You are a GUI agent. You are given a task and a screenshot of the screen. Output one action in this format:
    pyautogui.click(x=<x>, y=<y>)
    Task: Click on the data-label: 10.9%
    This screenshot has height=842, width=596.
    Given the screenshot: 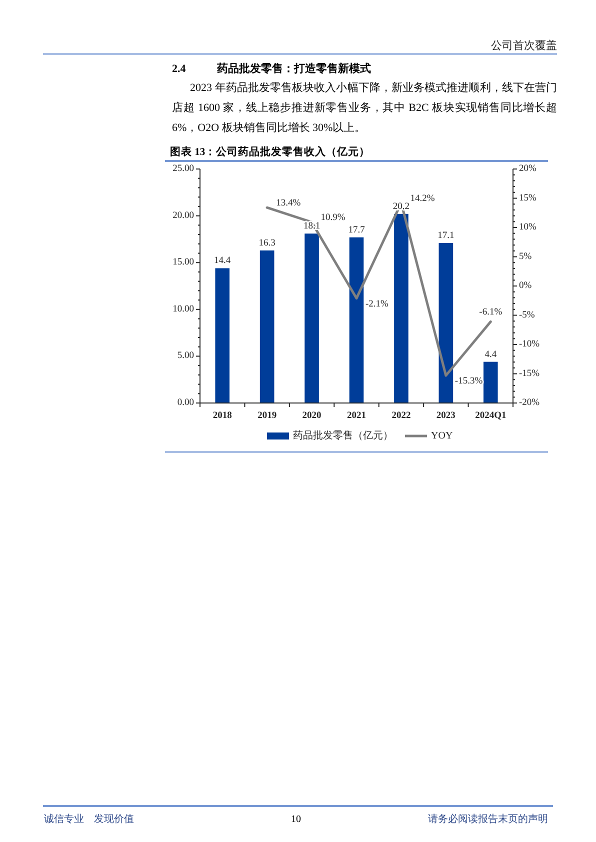 What is the action you would take?
    pyautogui.click(x=333, y=218)
    